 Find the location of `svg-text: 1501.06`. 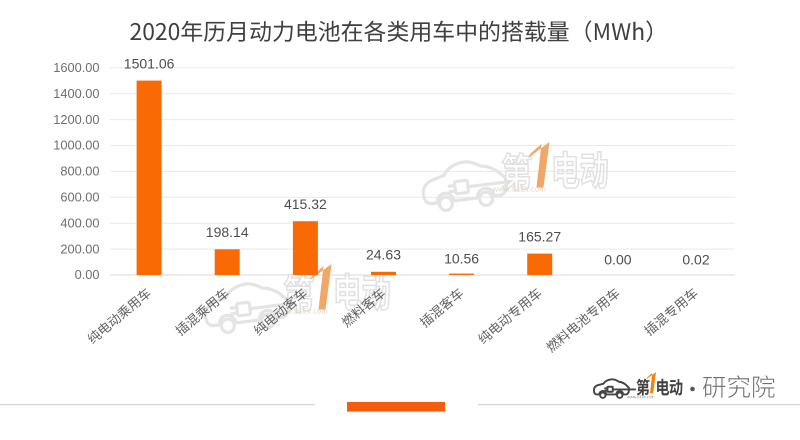

svg-text: 1501.06 is located at coordinates (149, 63).